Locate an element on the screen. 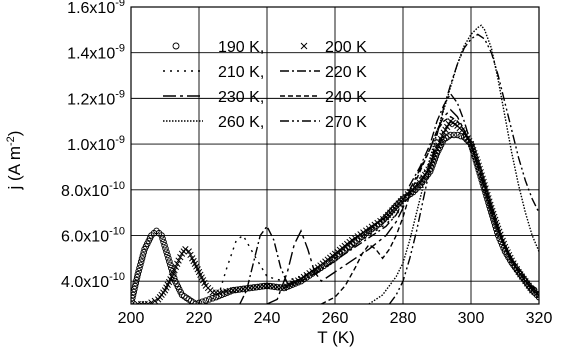 The image size is (565, 349). x-tick-label: 200 is located at coordinates (131, 318).